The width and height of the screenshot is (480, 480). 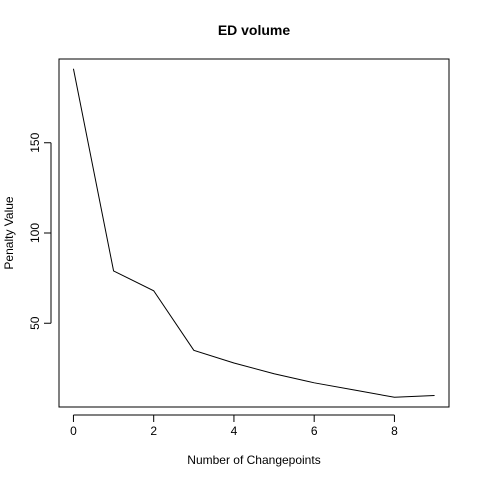 I want to click on chart-title: ED volume, so click(x=254, y=30).